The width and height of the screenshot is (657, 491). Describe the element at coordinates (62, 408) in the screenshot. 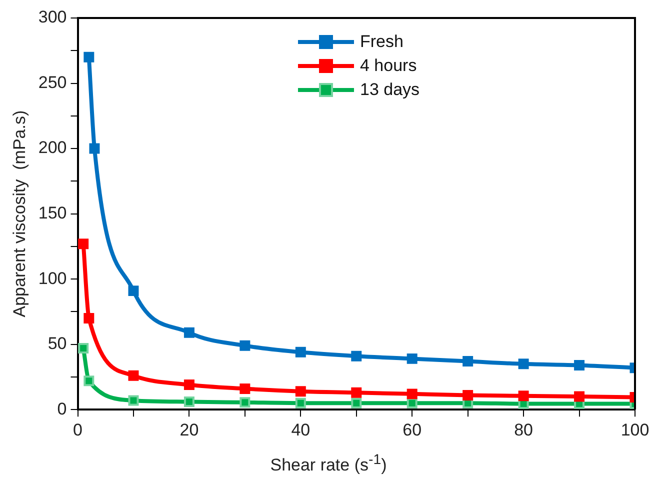

I see `y-tick-label: 0` at that location.